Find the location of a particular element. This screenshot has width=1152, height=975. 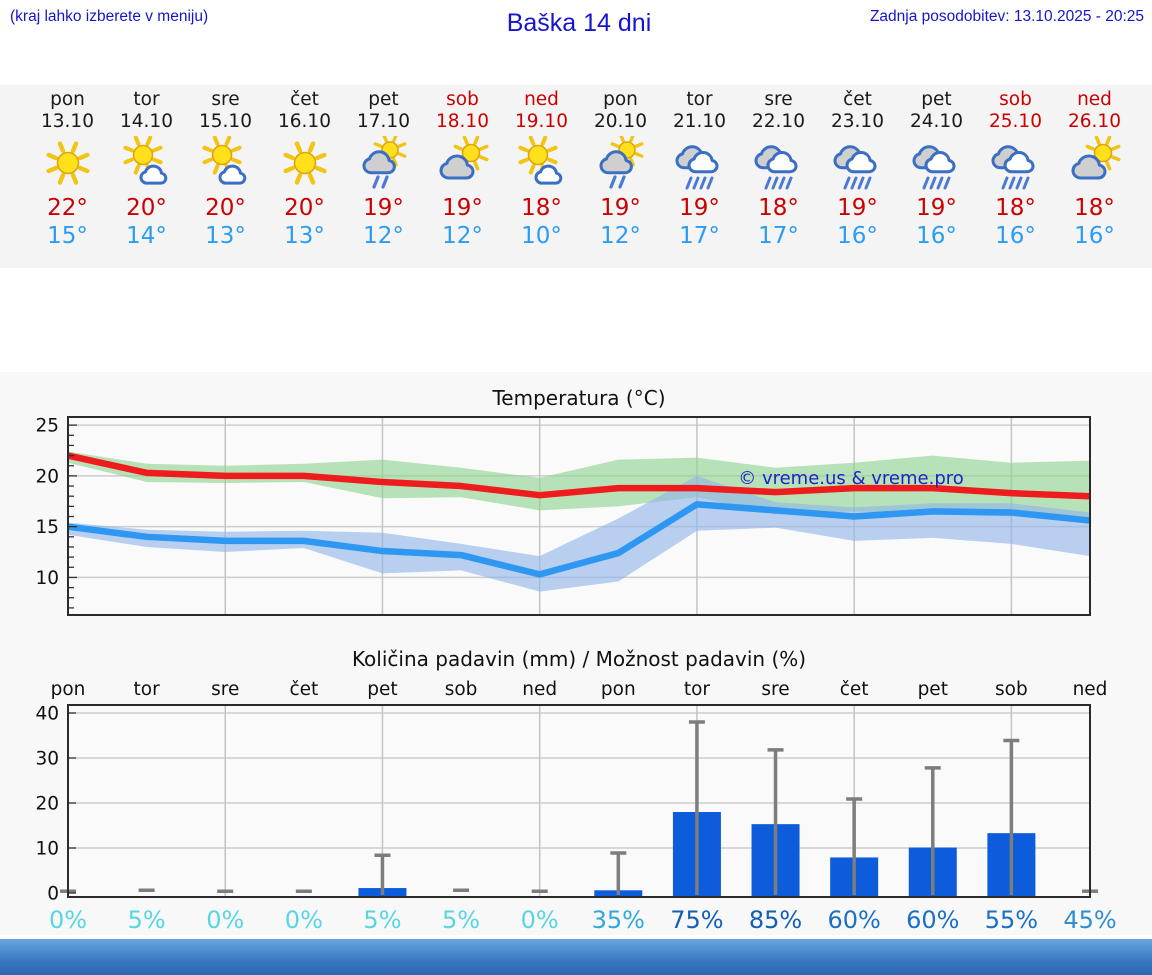

day-column: čet 23.10 19° 16° is located at coordinates (857, 178).